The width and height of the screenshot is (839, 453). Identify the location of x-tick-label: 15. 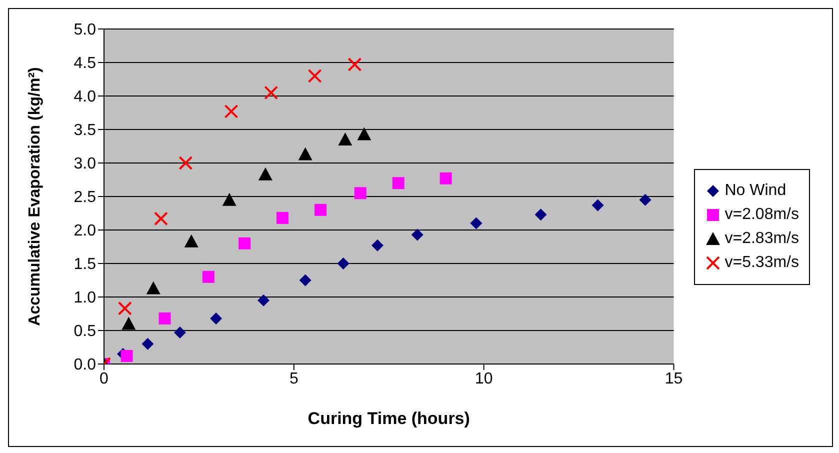
(673, 379).